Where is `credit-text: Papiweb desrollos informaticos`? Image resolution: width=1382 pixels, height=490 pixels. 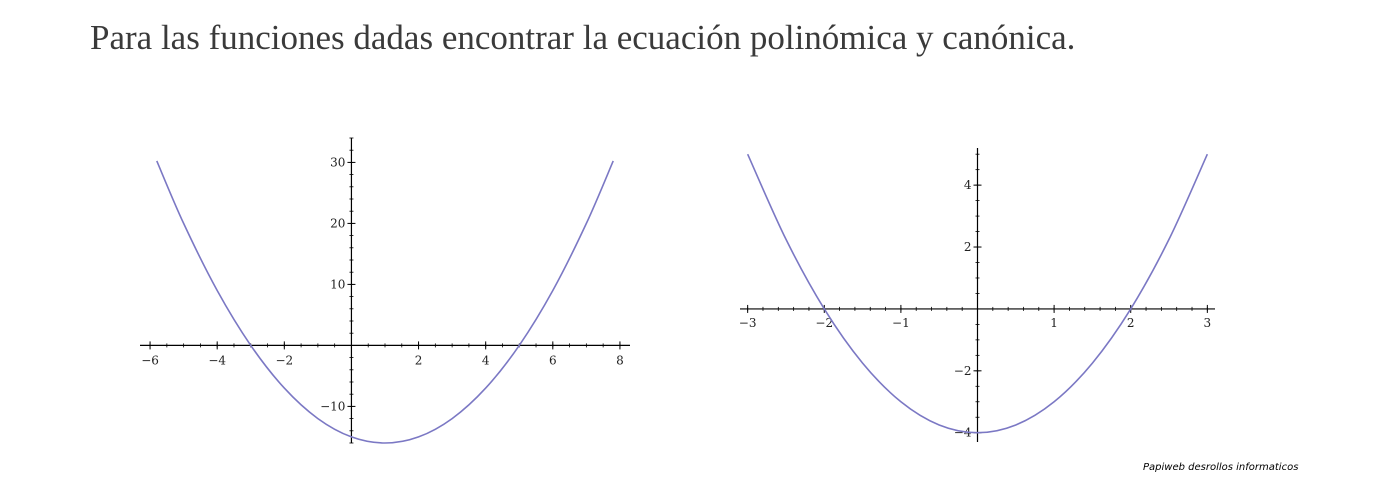
credit-text: Papiweb desrollos informaticos is located at coordinates (1221, 467).